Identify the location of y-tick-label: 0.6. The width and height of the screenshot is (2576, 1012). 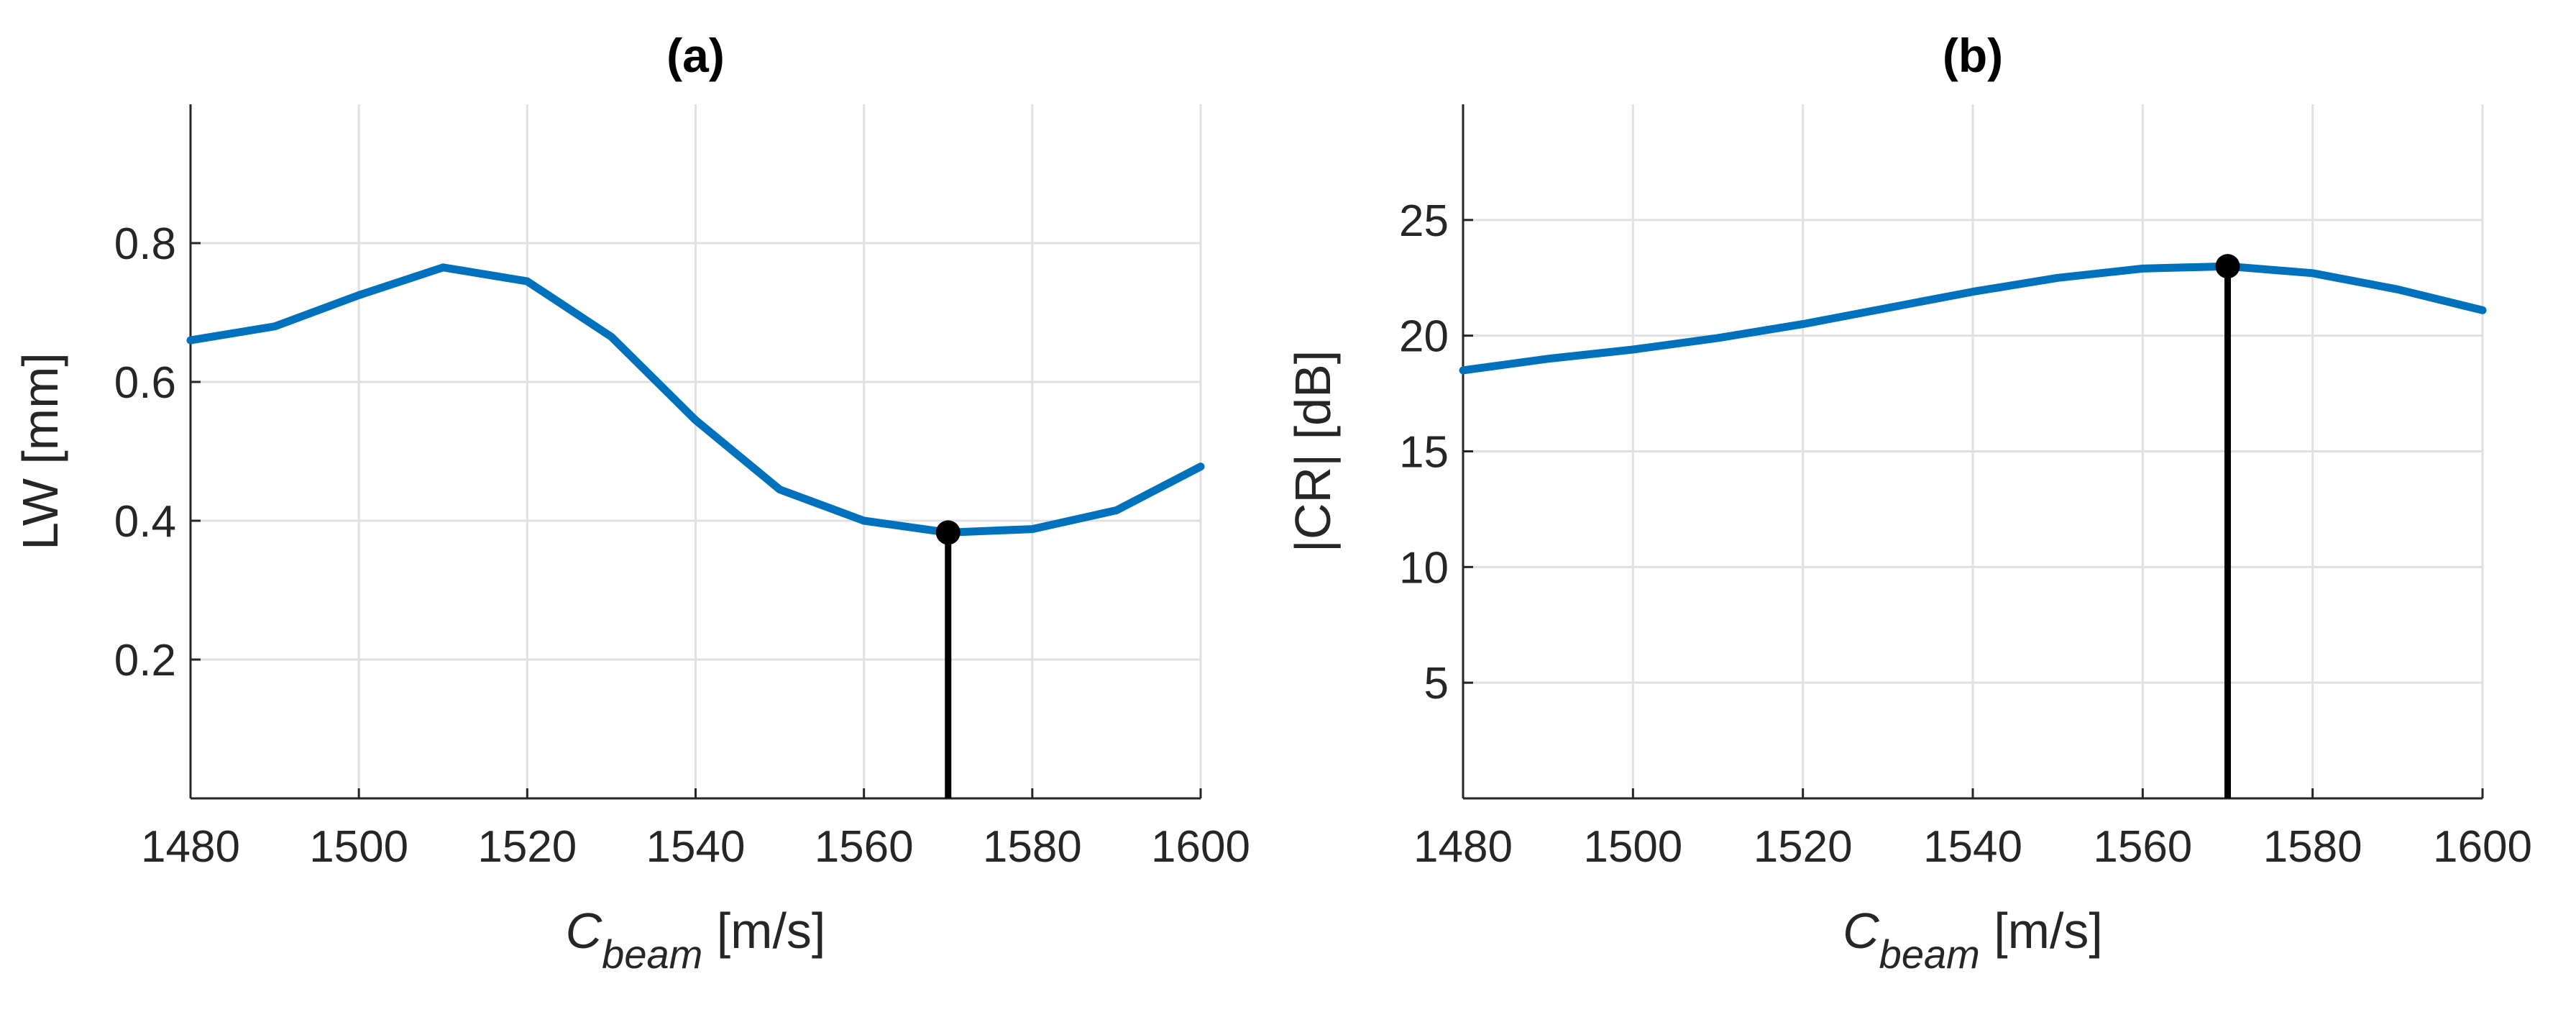
(145, 383).